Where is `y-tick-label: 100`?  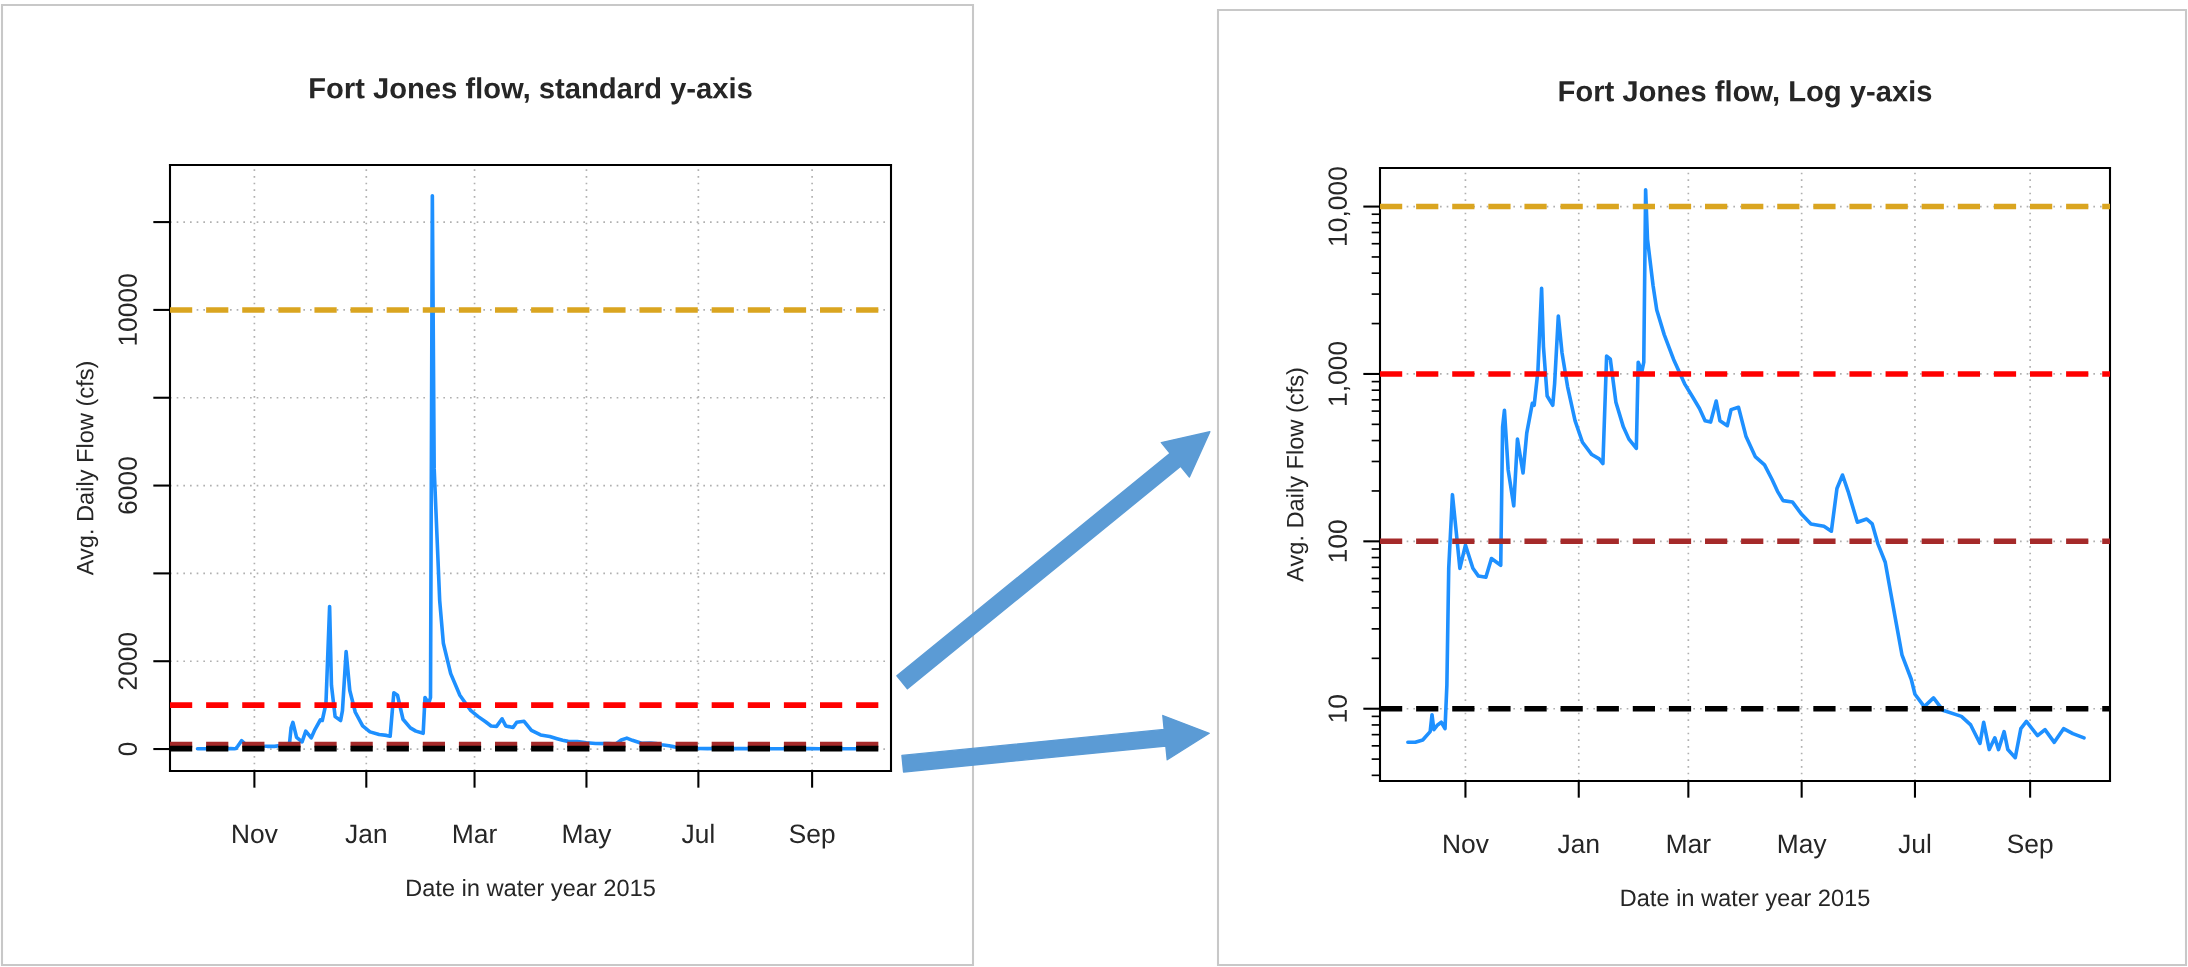
y-tick-label: 100 is located at coordinates (1338, 541).